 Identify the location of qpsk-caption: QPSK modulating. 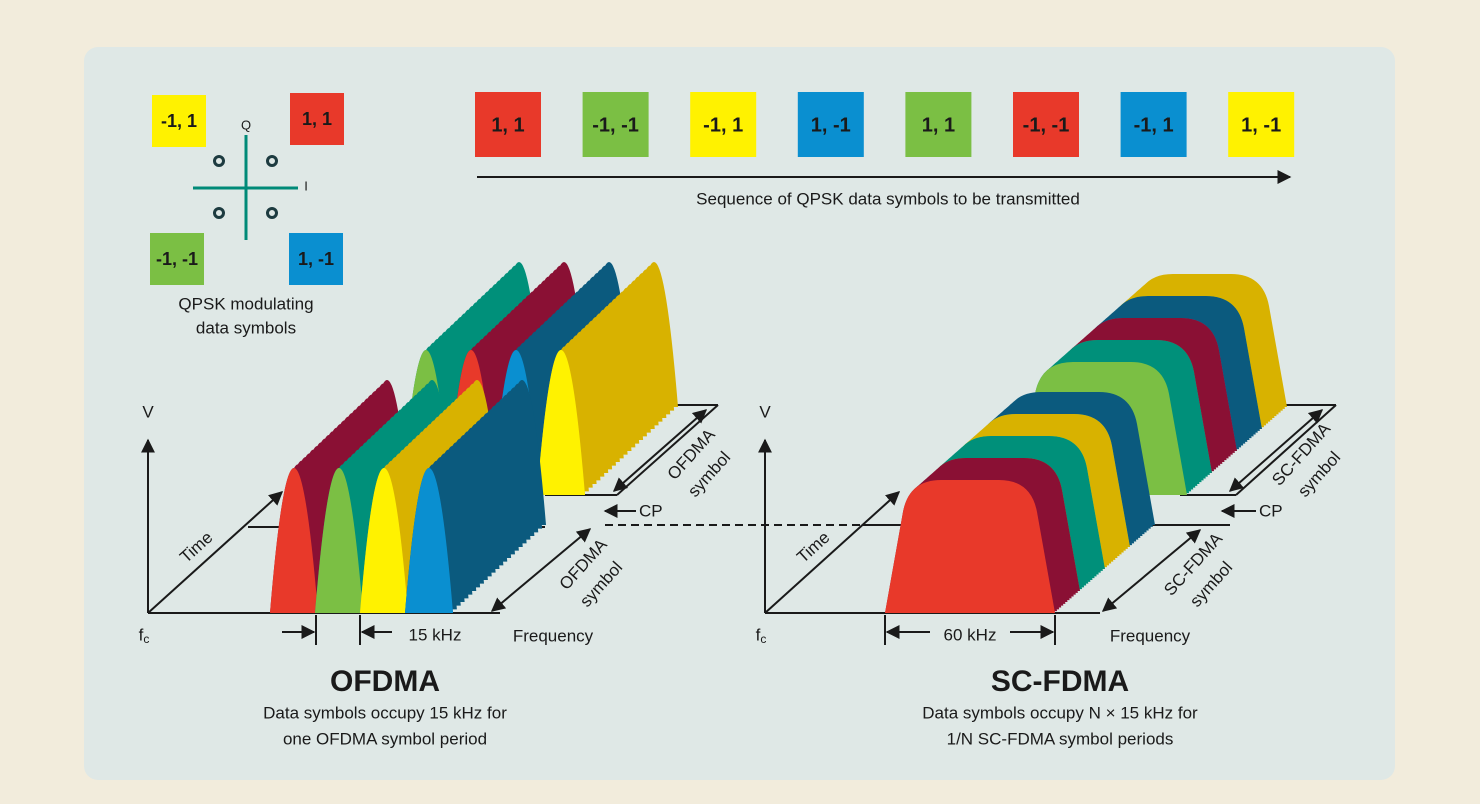
(245, 303).